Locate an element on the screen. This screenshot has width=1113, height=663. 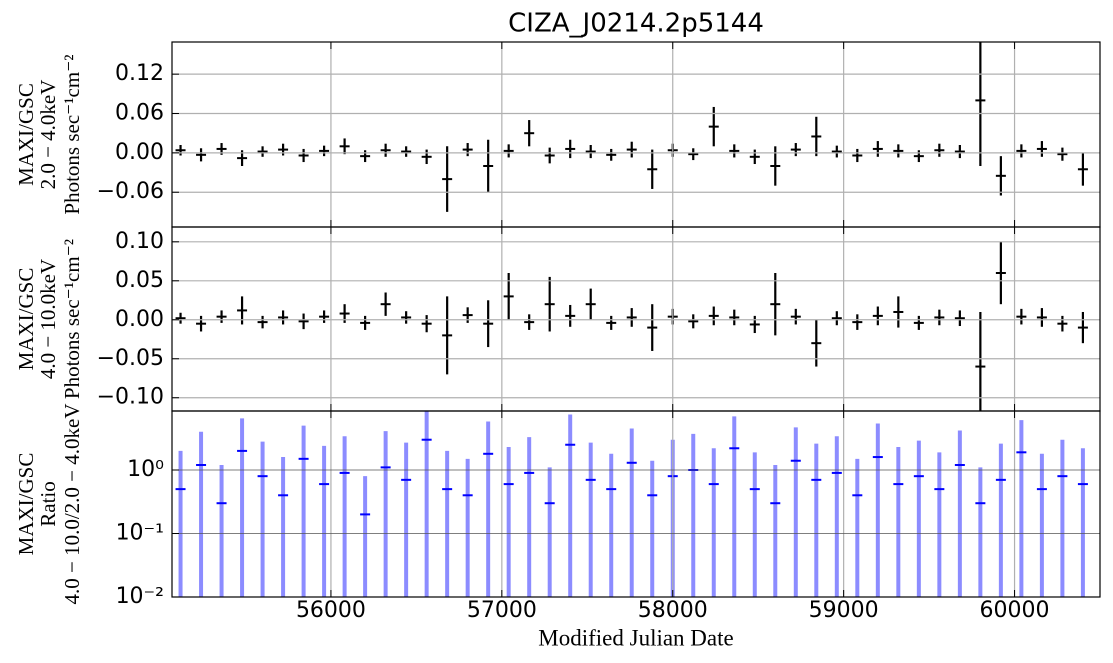
y-axis-label: 4.0 − 10.0/2.0 − 4.0keV is located at coordinates (72, 503).